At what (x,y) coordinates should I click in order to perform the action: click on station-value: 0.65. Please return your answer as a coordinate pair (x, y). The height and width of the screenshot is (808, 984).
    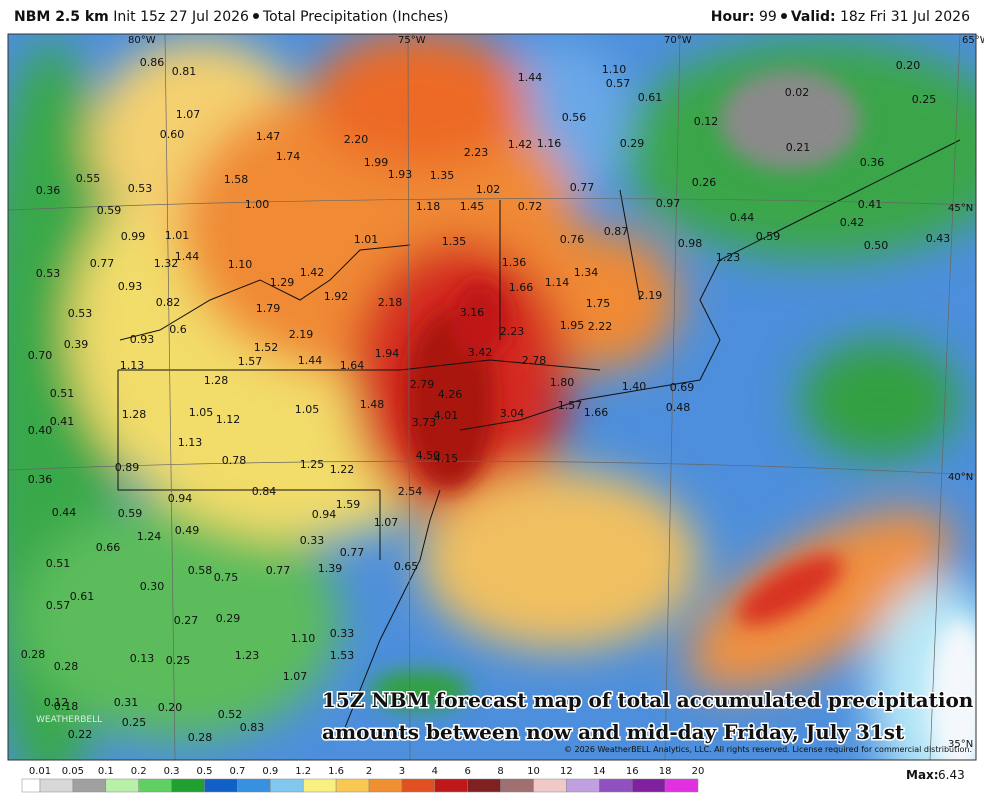
    Looking at the image, I should click on (406, 566).